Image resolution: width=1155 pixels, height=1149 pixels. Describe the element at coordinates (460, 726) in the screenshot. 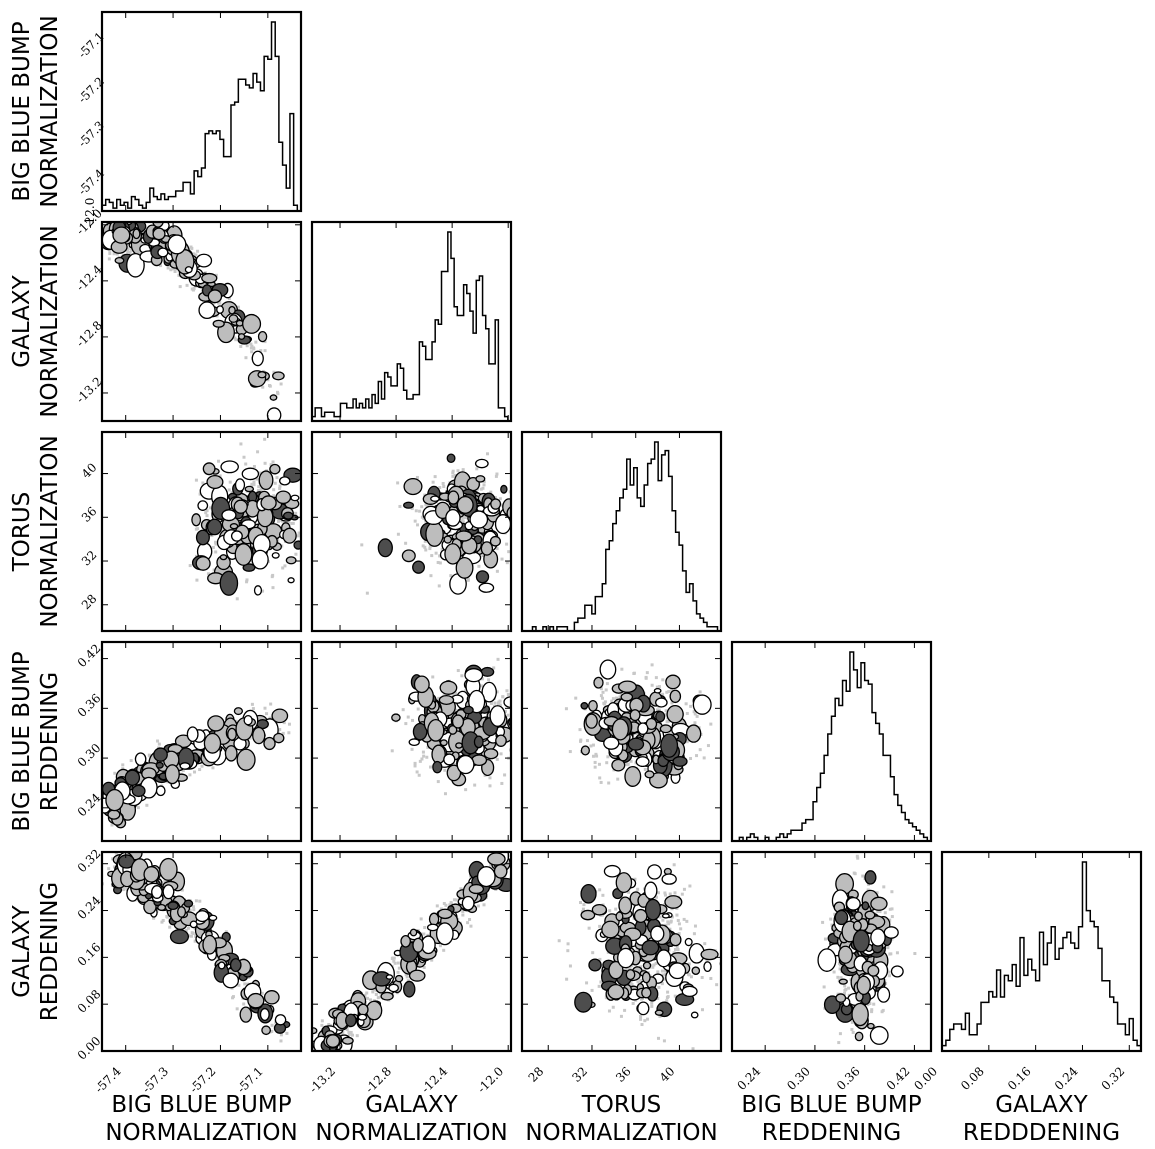

I see `scatter-panel-bbb_red-vs-gal_norm` at that location.